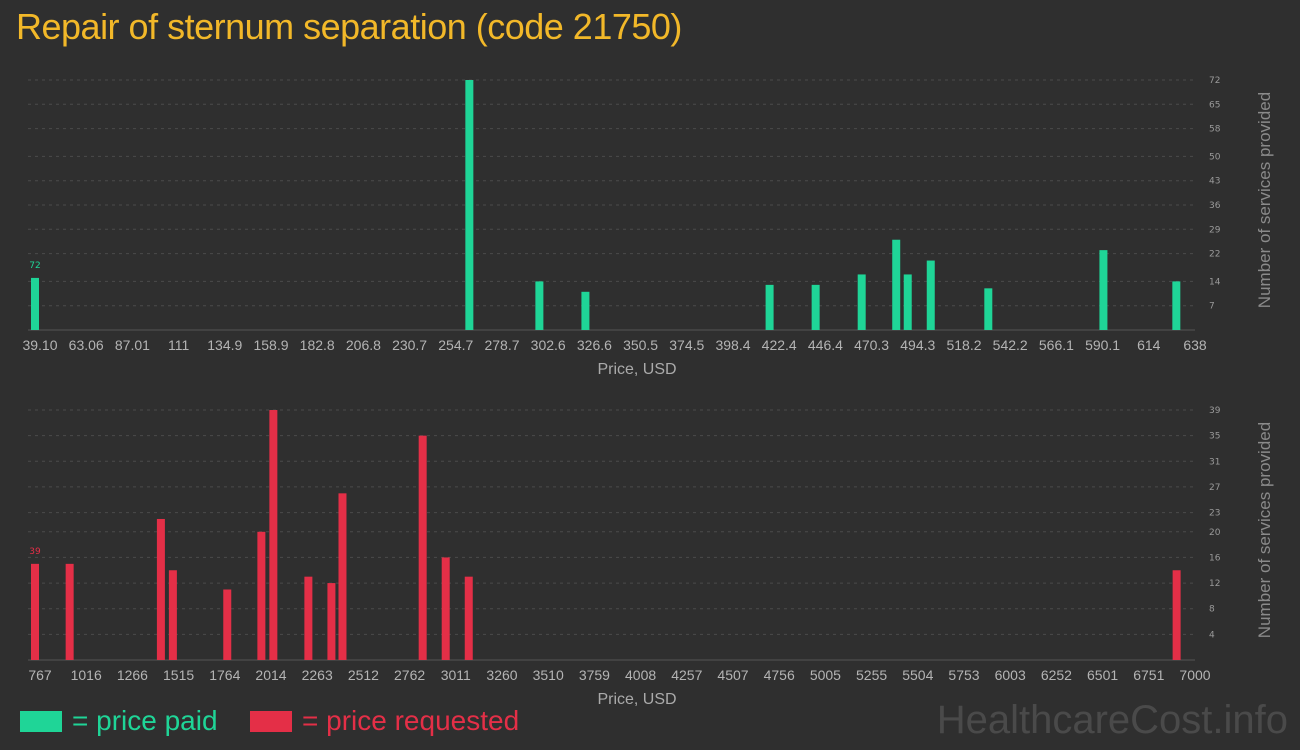 The height and width of the screenshot is (750, 1300). Describe the element at coordinates (779, 675) in the screenshot. I see `requested-x-tick-label: 4756` at that location.